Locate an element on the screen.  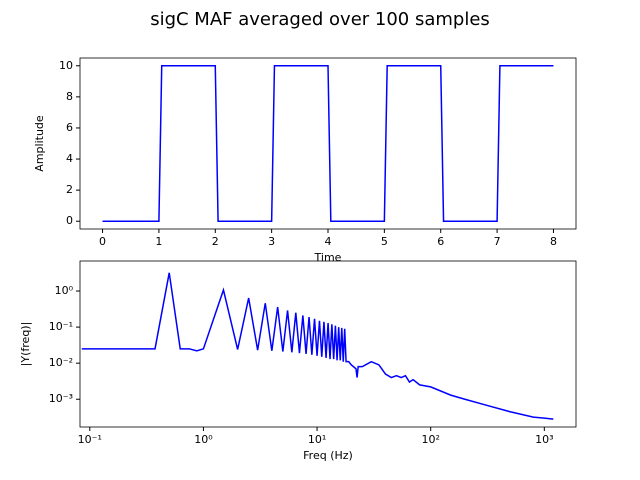
y-tick-label: 10⁻¹ is located at coordinates (61, 326).